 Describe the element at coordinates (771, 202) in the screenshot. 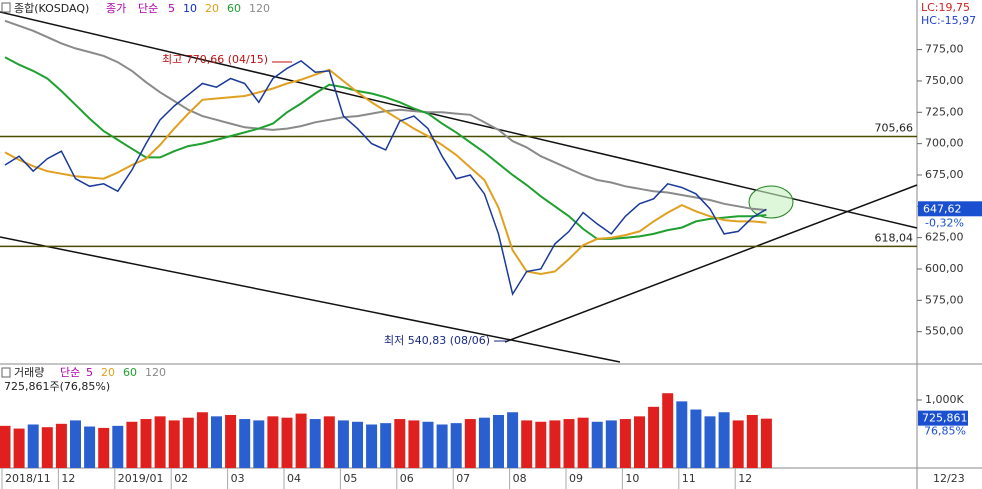

I see `highlight-ellipse` at that location.